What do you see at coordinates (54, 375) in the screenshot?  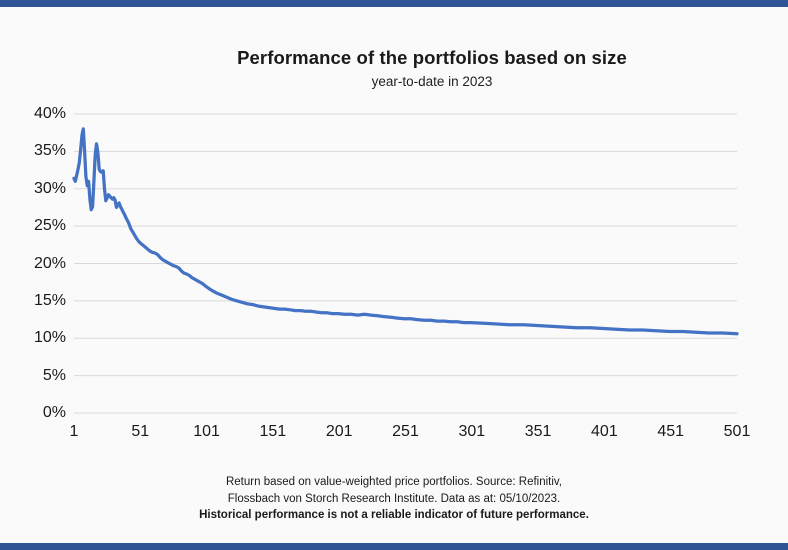 I see `y-tick-label: 5%` at bounding box center [54, 375].